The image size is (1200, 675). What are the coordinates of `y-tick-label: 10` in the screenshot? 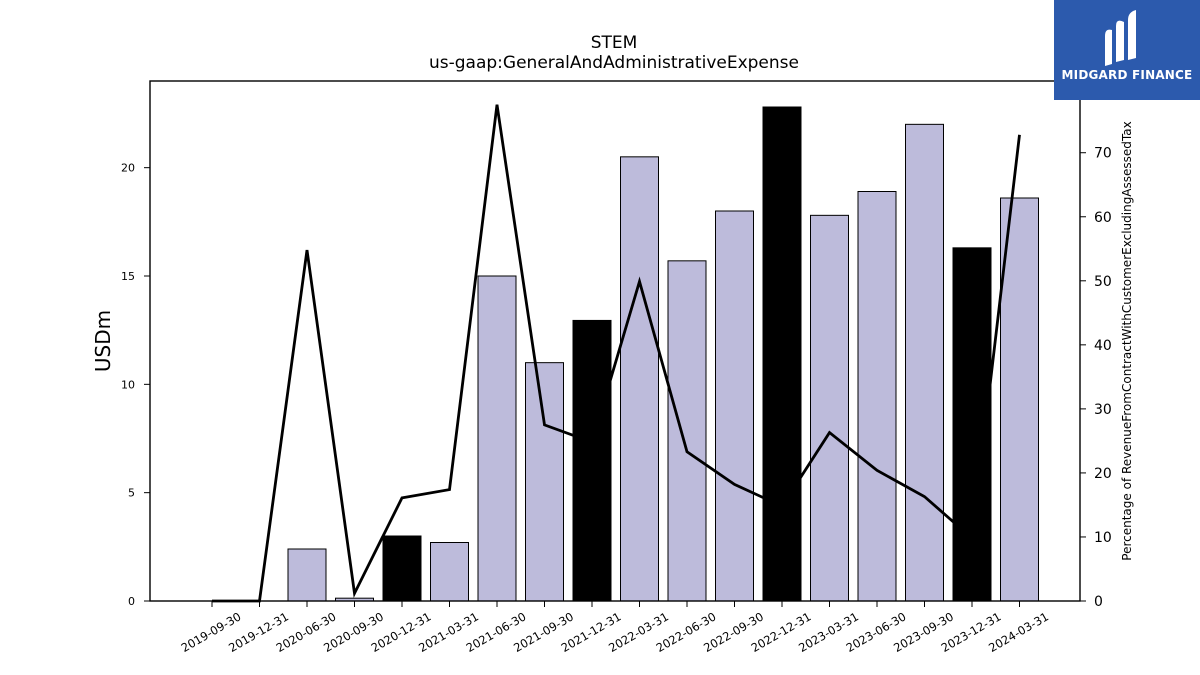 It's located at (128, 384).